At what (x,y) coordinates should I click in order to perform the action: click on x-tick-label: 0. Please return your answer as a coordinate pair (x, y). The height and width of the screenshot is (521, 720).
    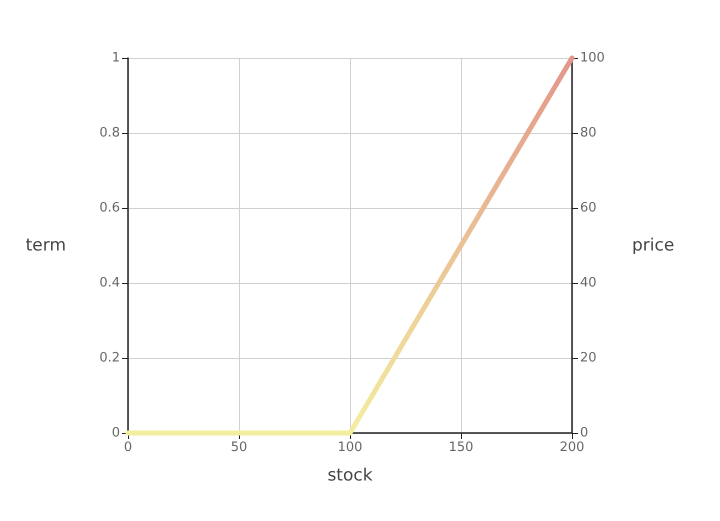
    Looking at the image, I should click on (128, 447).